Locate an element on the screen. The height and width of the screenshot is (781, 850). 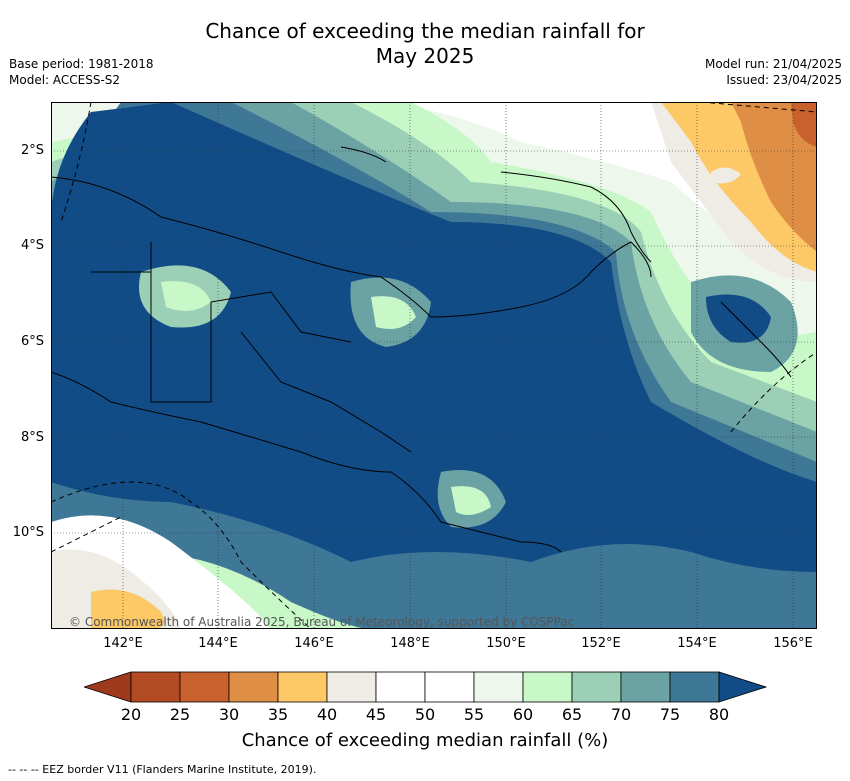
lon-tick-152e: 152°E is located at coordinates (601, 643).